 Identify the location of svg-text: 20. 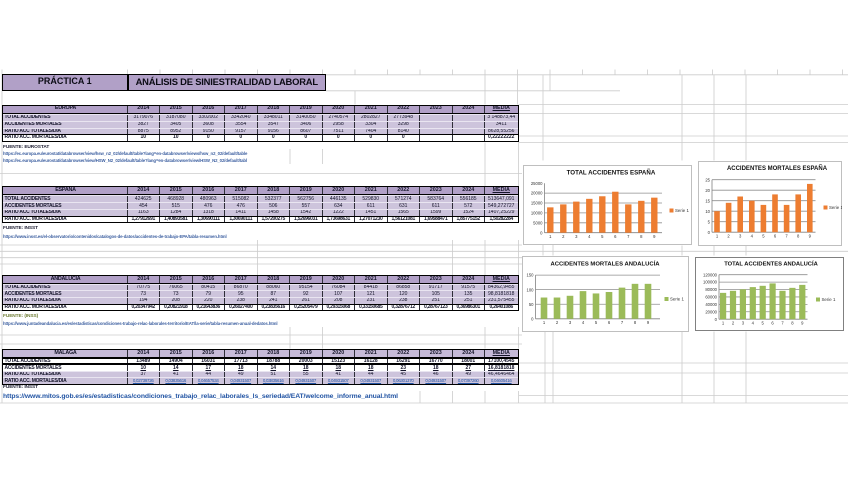
(707, 189).